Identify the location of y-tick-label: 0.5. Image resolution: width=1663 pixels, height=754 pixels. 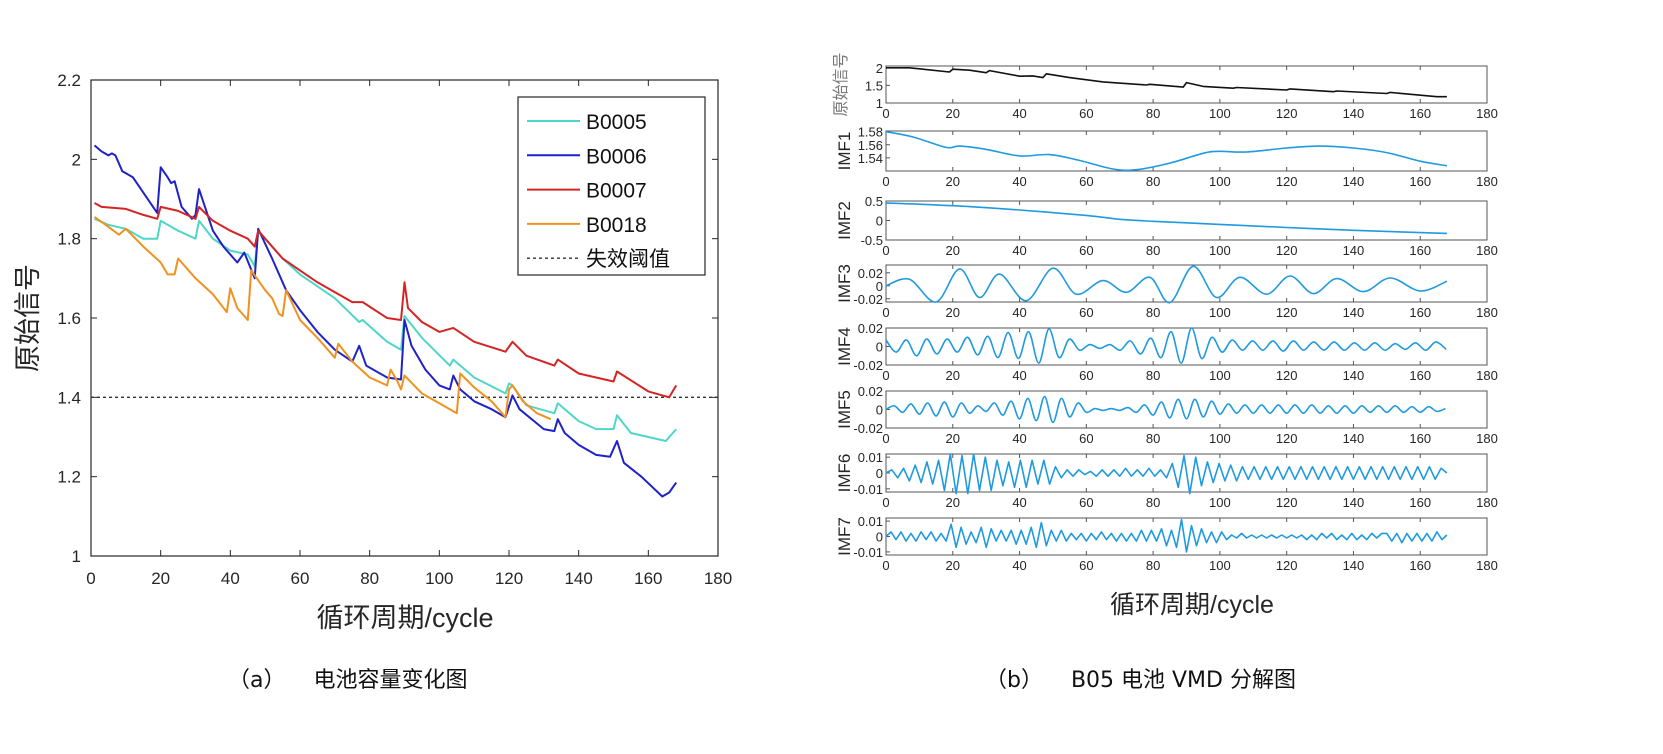
(874, 201).